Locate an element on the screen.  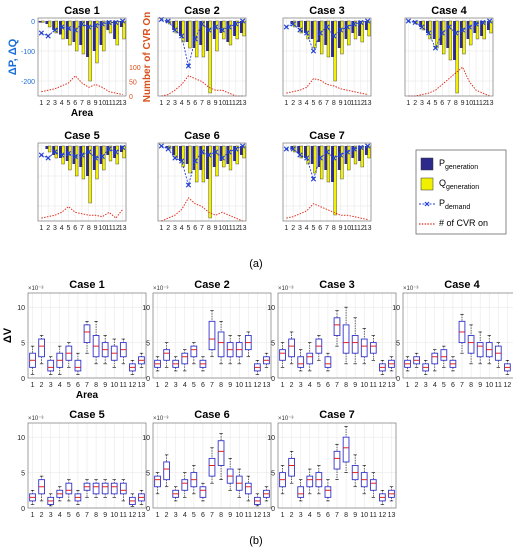
left-y-tick-label: -200 is located at coordinates (28, 82).